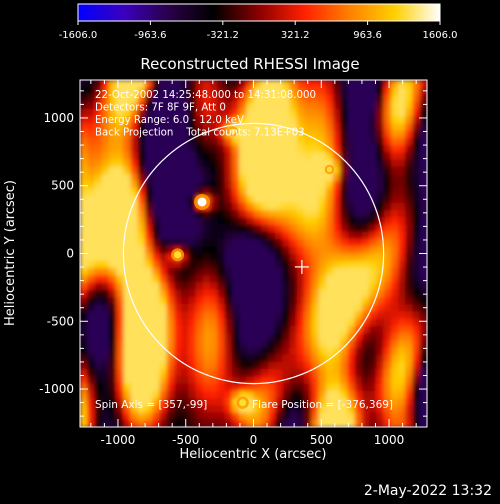  What do you see at coordinates (150, 35) in the screenshot?
I see `colorbar-tick-label: -963.6` at bounding box center [150, 35].